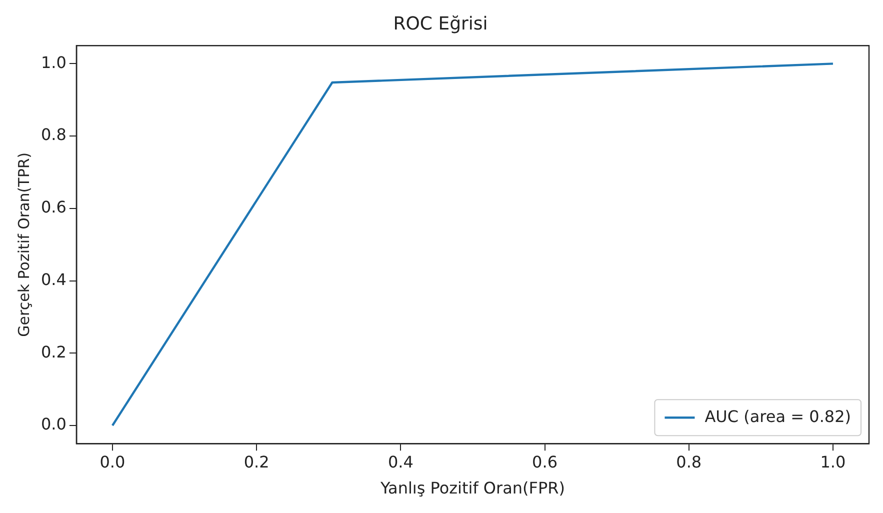 The height and width of the screenshot is (513, 883). What do you see at coordinates (689, 462) in the screenshot?
I see `x-tick-label: 0.8` at bounding box center [689, 462].